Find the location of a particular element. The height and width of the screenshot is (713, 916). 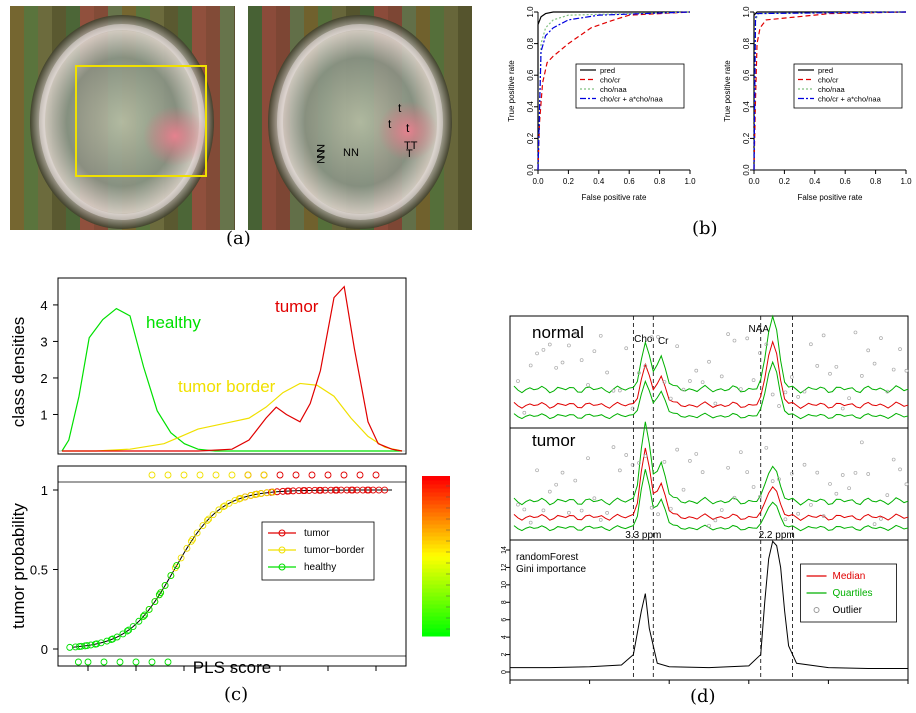

legend-label: cho/cr + a*cho/naa is located at coordinates (850, 99).